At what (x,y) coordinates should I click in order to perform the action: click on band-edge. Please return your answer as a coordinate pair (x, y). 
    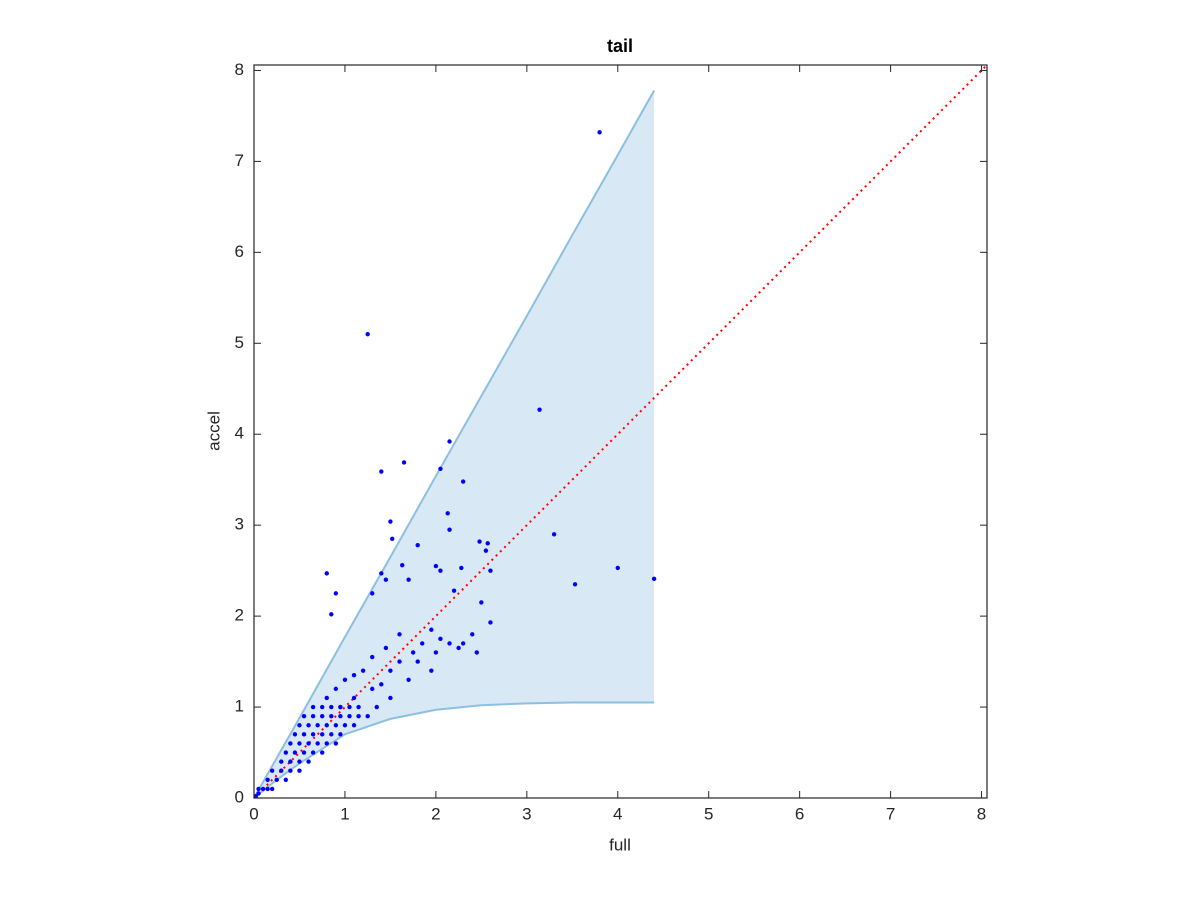
    Looking at the image, I should click on (454, 750).